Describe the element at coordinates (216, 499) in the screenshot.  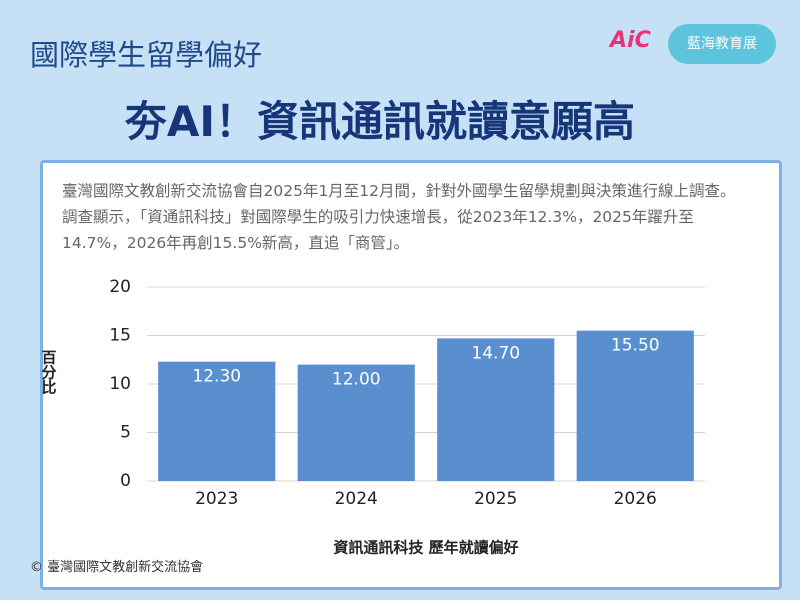
I see `x-tick-label: 2023` at that location.